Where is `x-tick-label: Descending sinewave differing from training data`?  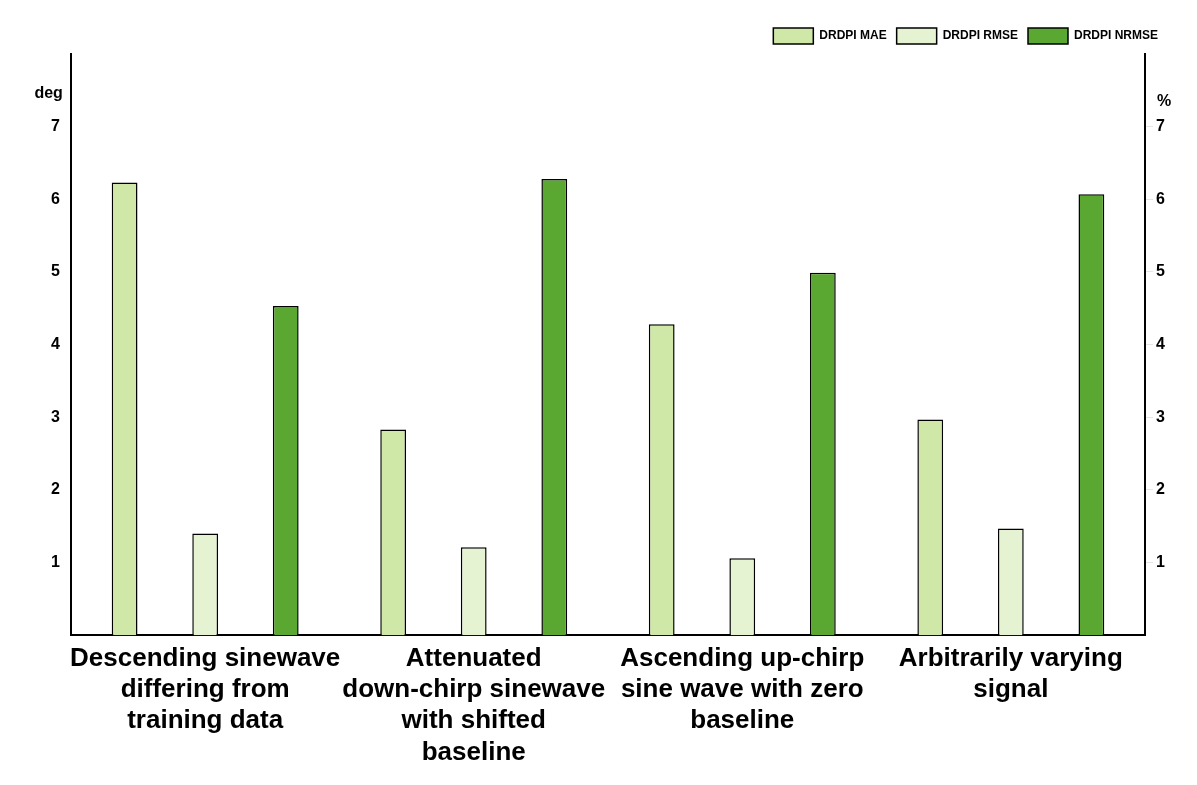 x-tick-label: Descending sinewave differing from training data is located at coordinates (205, 688).